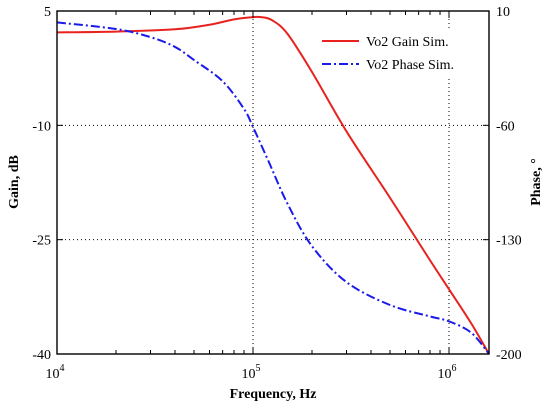 The height and width of the screenshot is (410, 550). Describe the element at coordinates (509, 355) in the screenshot. I see `y2-tick-label: -200` at that location.